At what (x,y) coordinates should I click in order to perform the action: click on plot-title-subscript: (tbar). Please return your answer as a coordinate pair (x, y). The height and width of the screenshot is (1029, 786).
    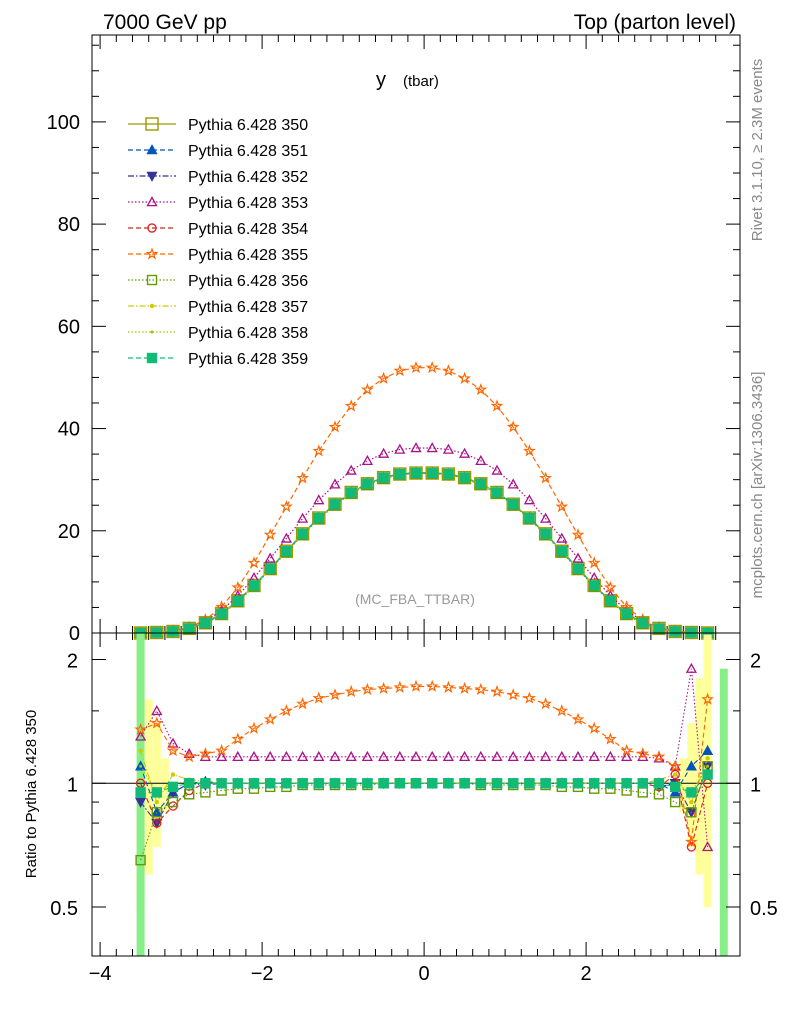
    Looking at the image, I should click on (421, 81).